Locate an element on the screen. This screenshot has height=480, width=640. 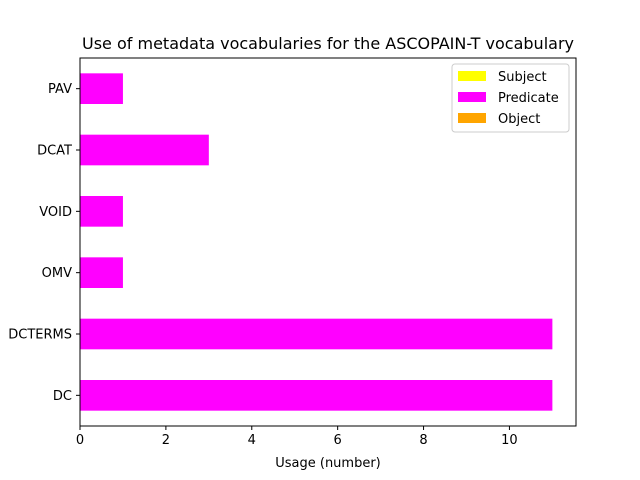
legend-label-predicate: Predicate is located at coordinates (528, 98).